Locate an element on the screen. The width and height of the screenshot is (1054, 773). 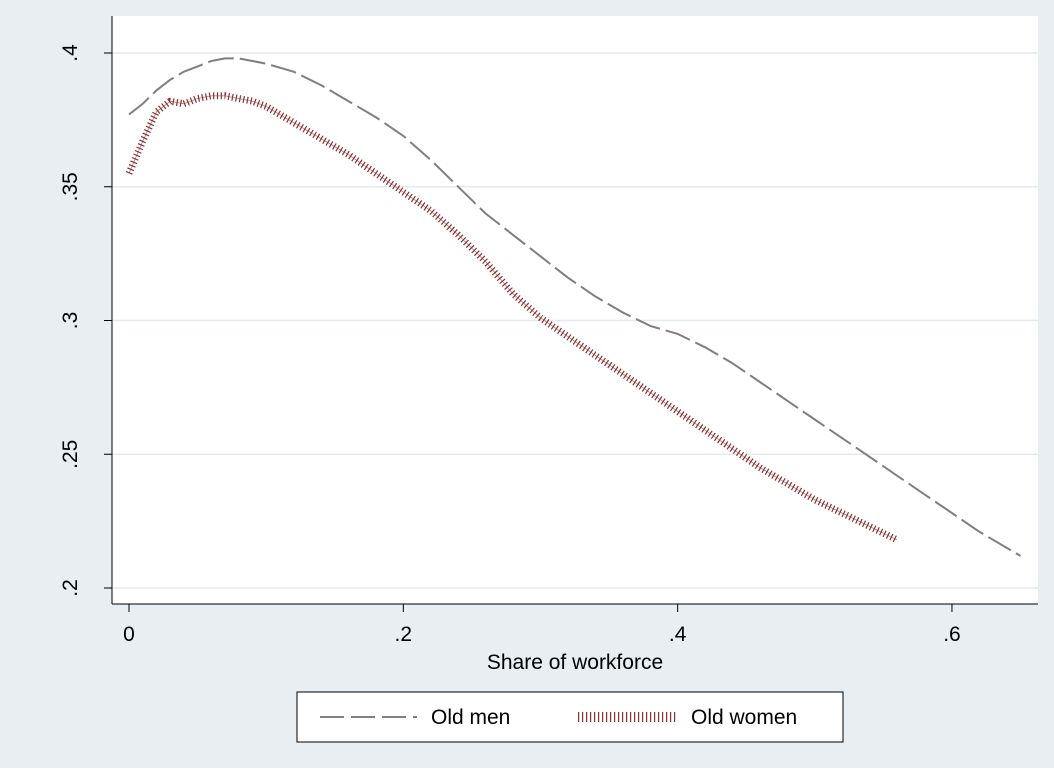
y-tick-label: .35 is located at coordinates (70, 186).